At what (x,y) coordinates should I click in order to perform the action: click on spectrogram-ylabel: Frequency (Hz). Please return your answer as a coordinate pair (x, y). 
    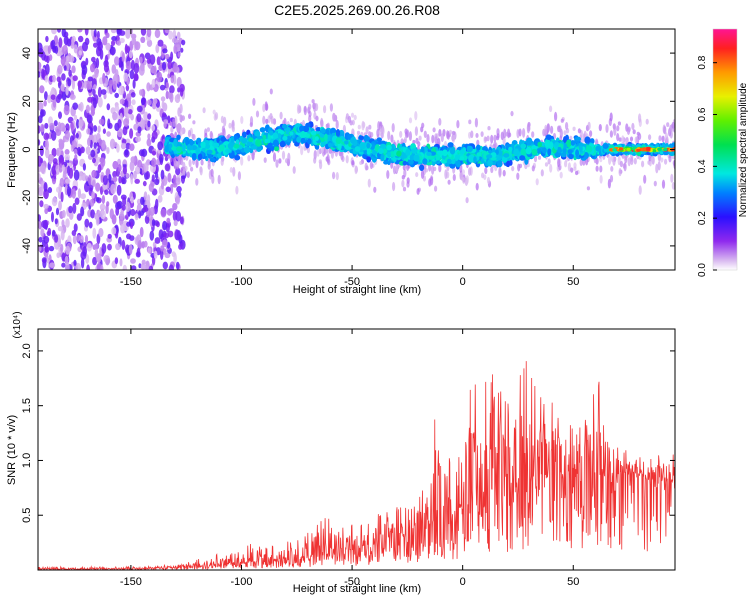
    Looking at the image, I should click on (12, 150).